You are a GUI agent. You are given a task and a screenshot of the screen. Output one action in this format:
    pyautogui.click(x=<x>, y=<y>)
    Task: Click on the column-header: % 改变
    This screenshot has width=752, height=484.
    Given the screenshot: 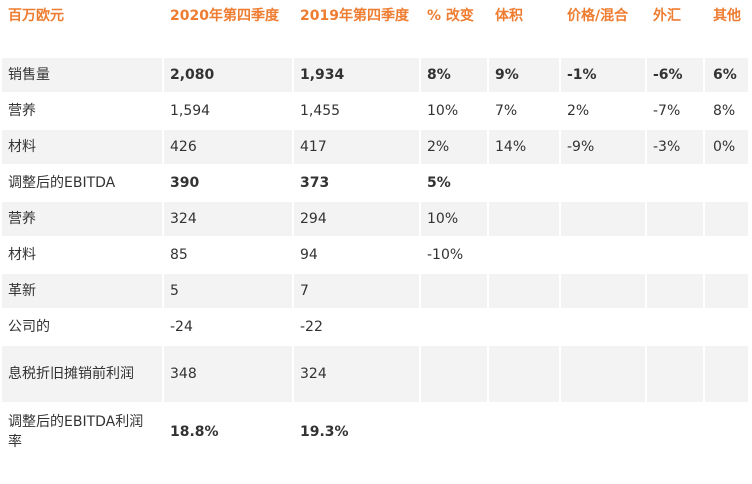 What is the action you would take?
    pyautogui.click(x=450, y=16)
    